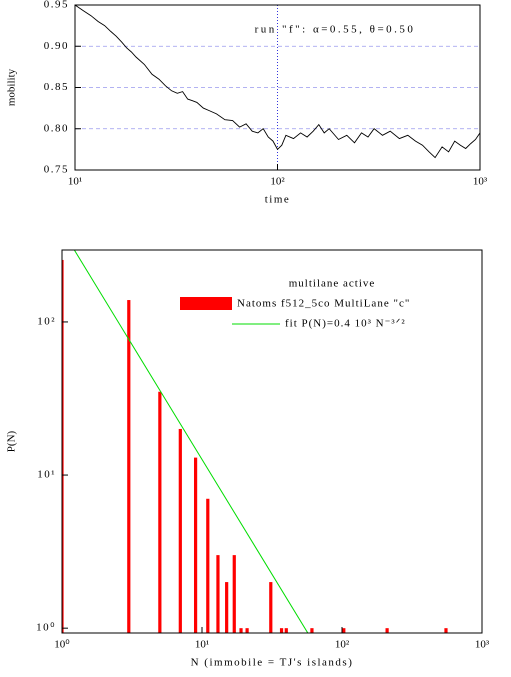 The height and width of the screenshot is (677, 511). I want to click on y-tick-label: 0.85, so click(56, 87).